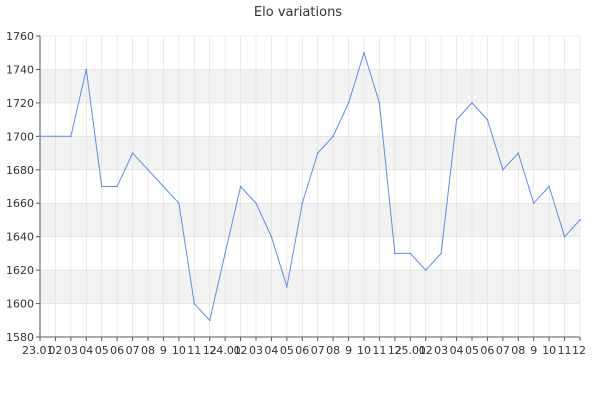 This screenshot has height=400, width=600. What do you see at coordinates (20, 103) in the screenshot?
I see `y-tick-label: 1720` at bounding box center [20, 103].